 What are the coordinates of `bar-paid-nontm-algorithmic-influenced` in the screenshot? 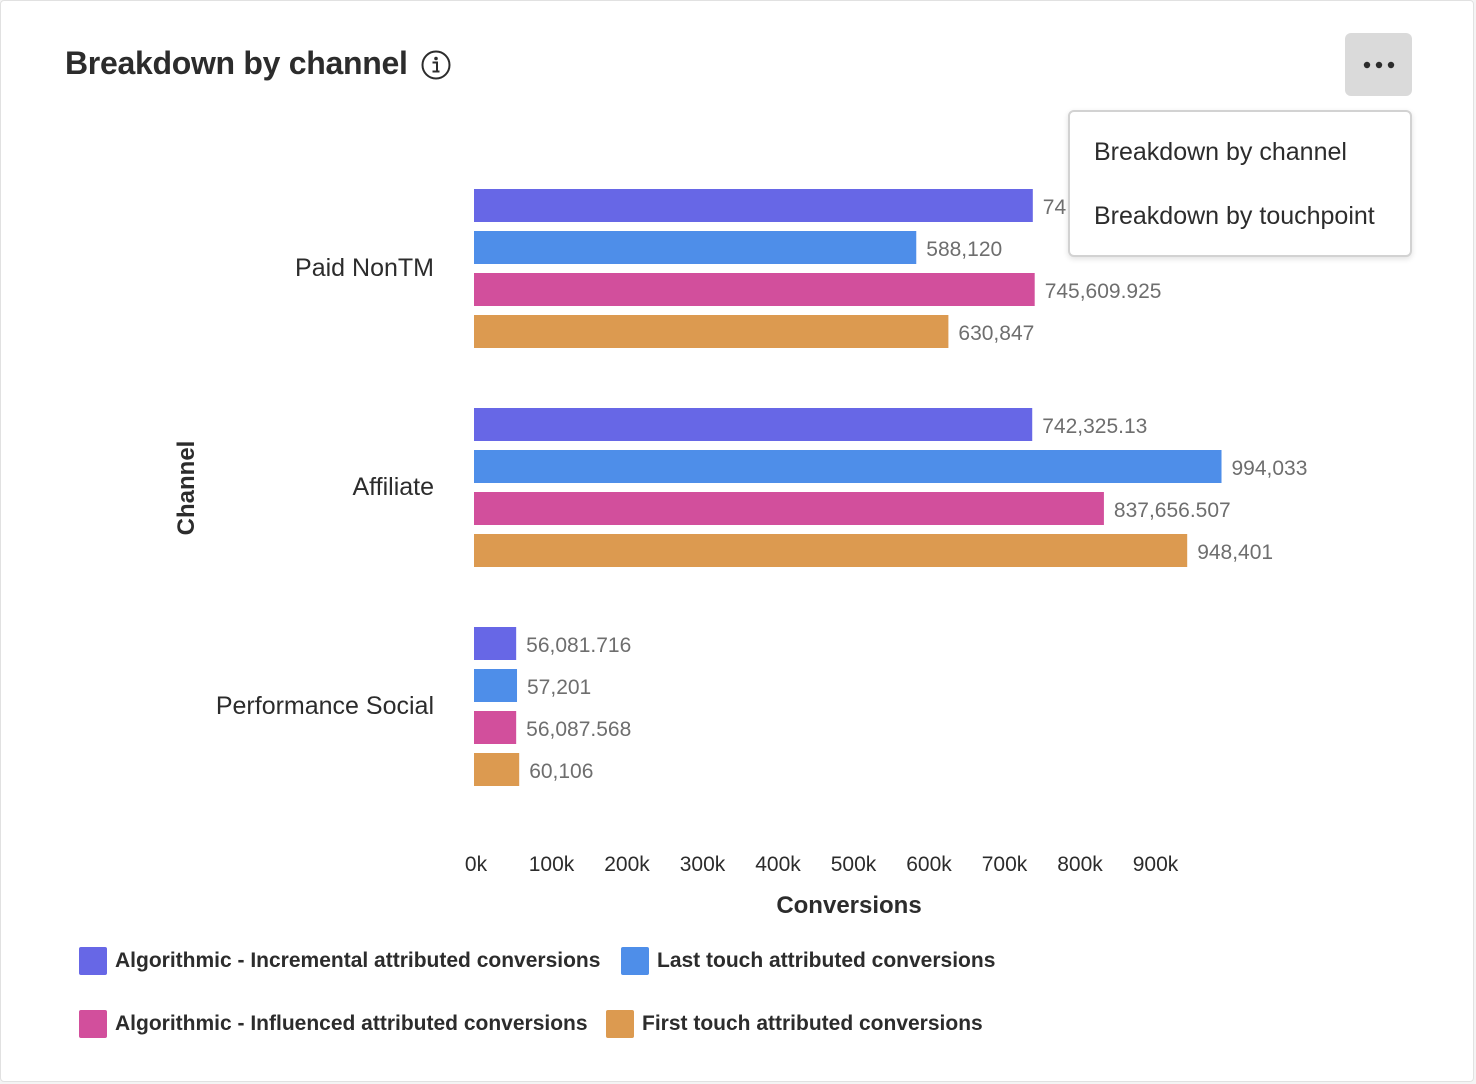 It's located at (754, 289).